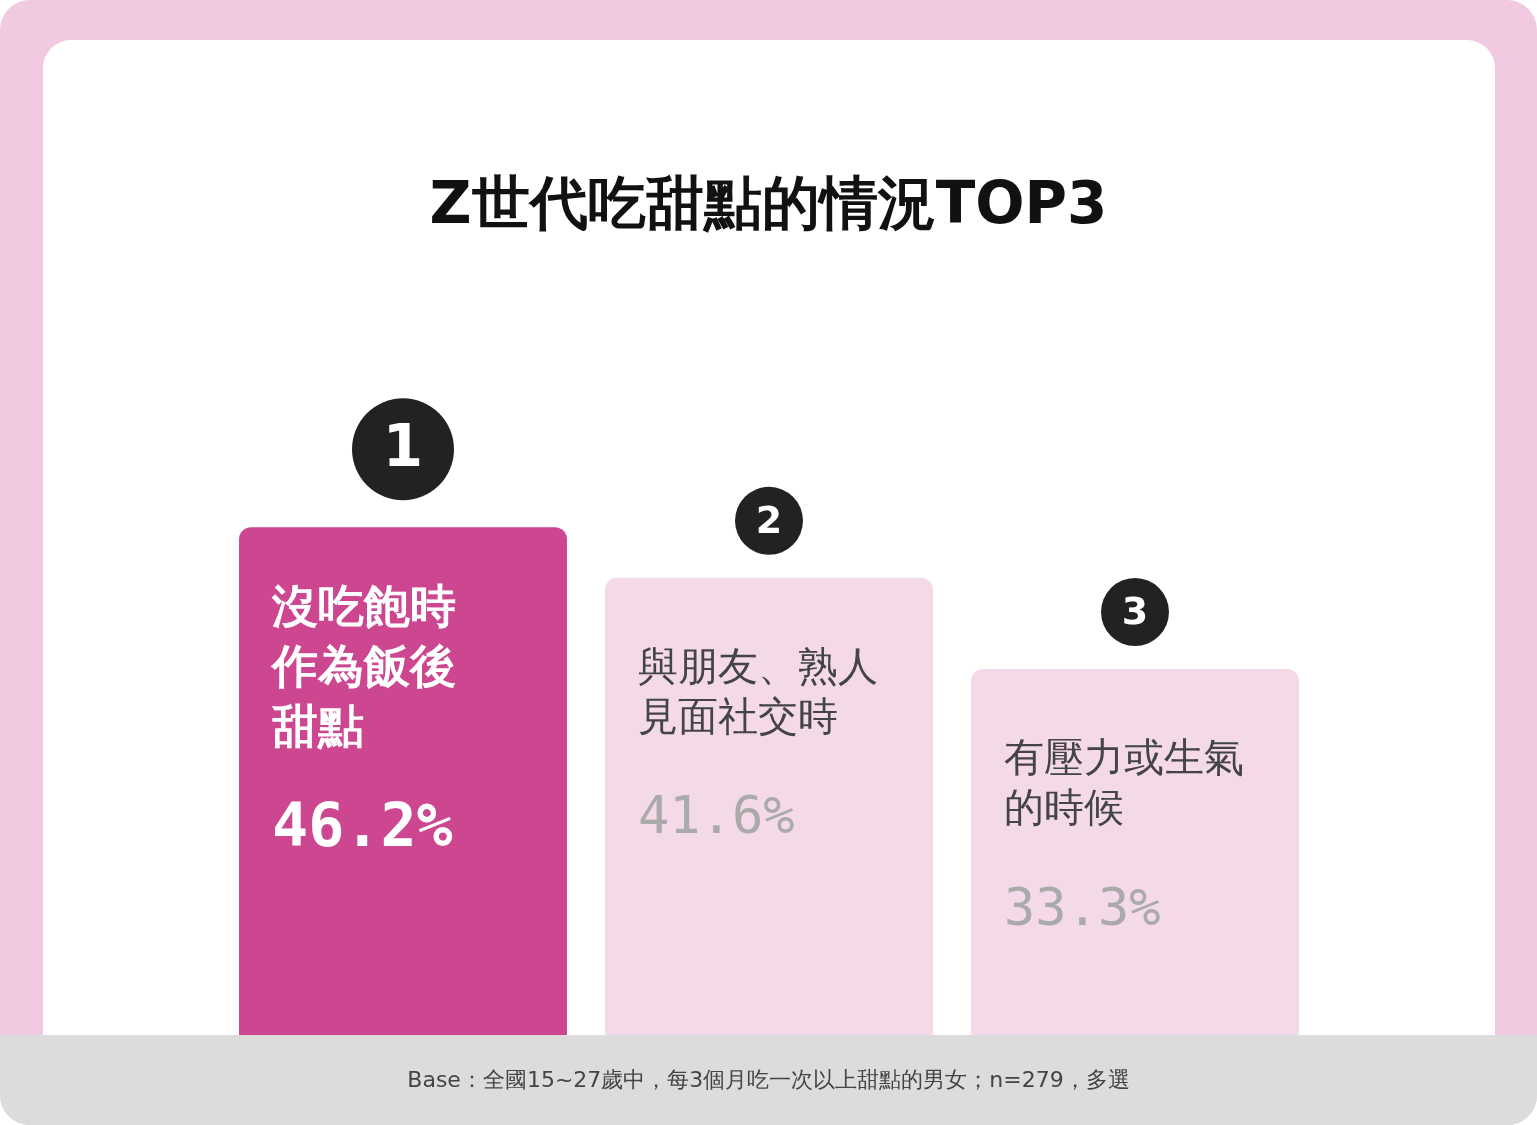 This screenshot has width=1537, height=1125. I want to click on annotation: 3, so click(1135, 610).